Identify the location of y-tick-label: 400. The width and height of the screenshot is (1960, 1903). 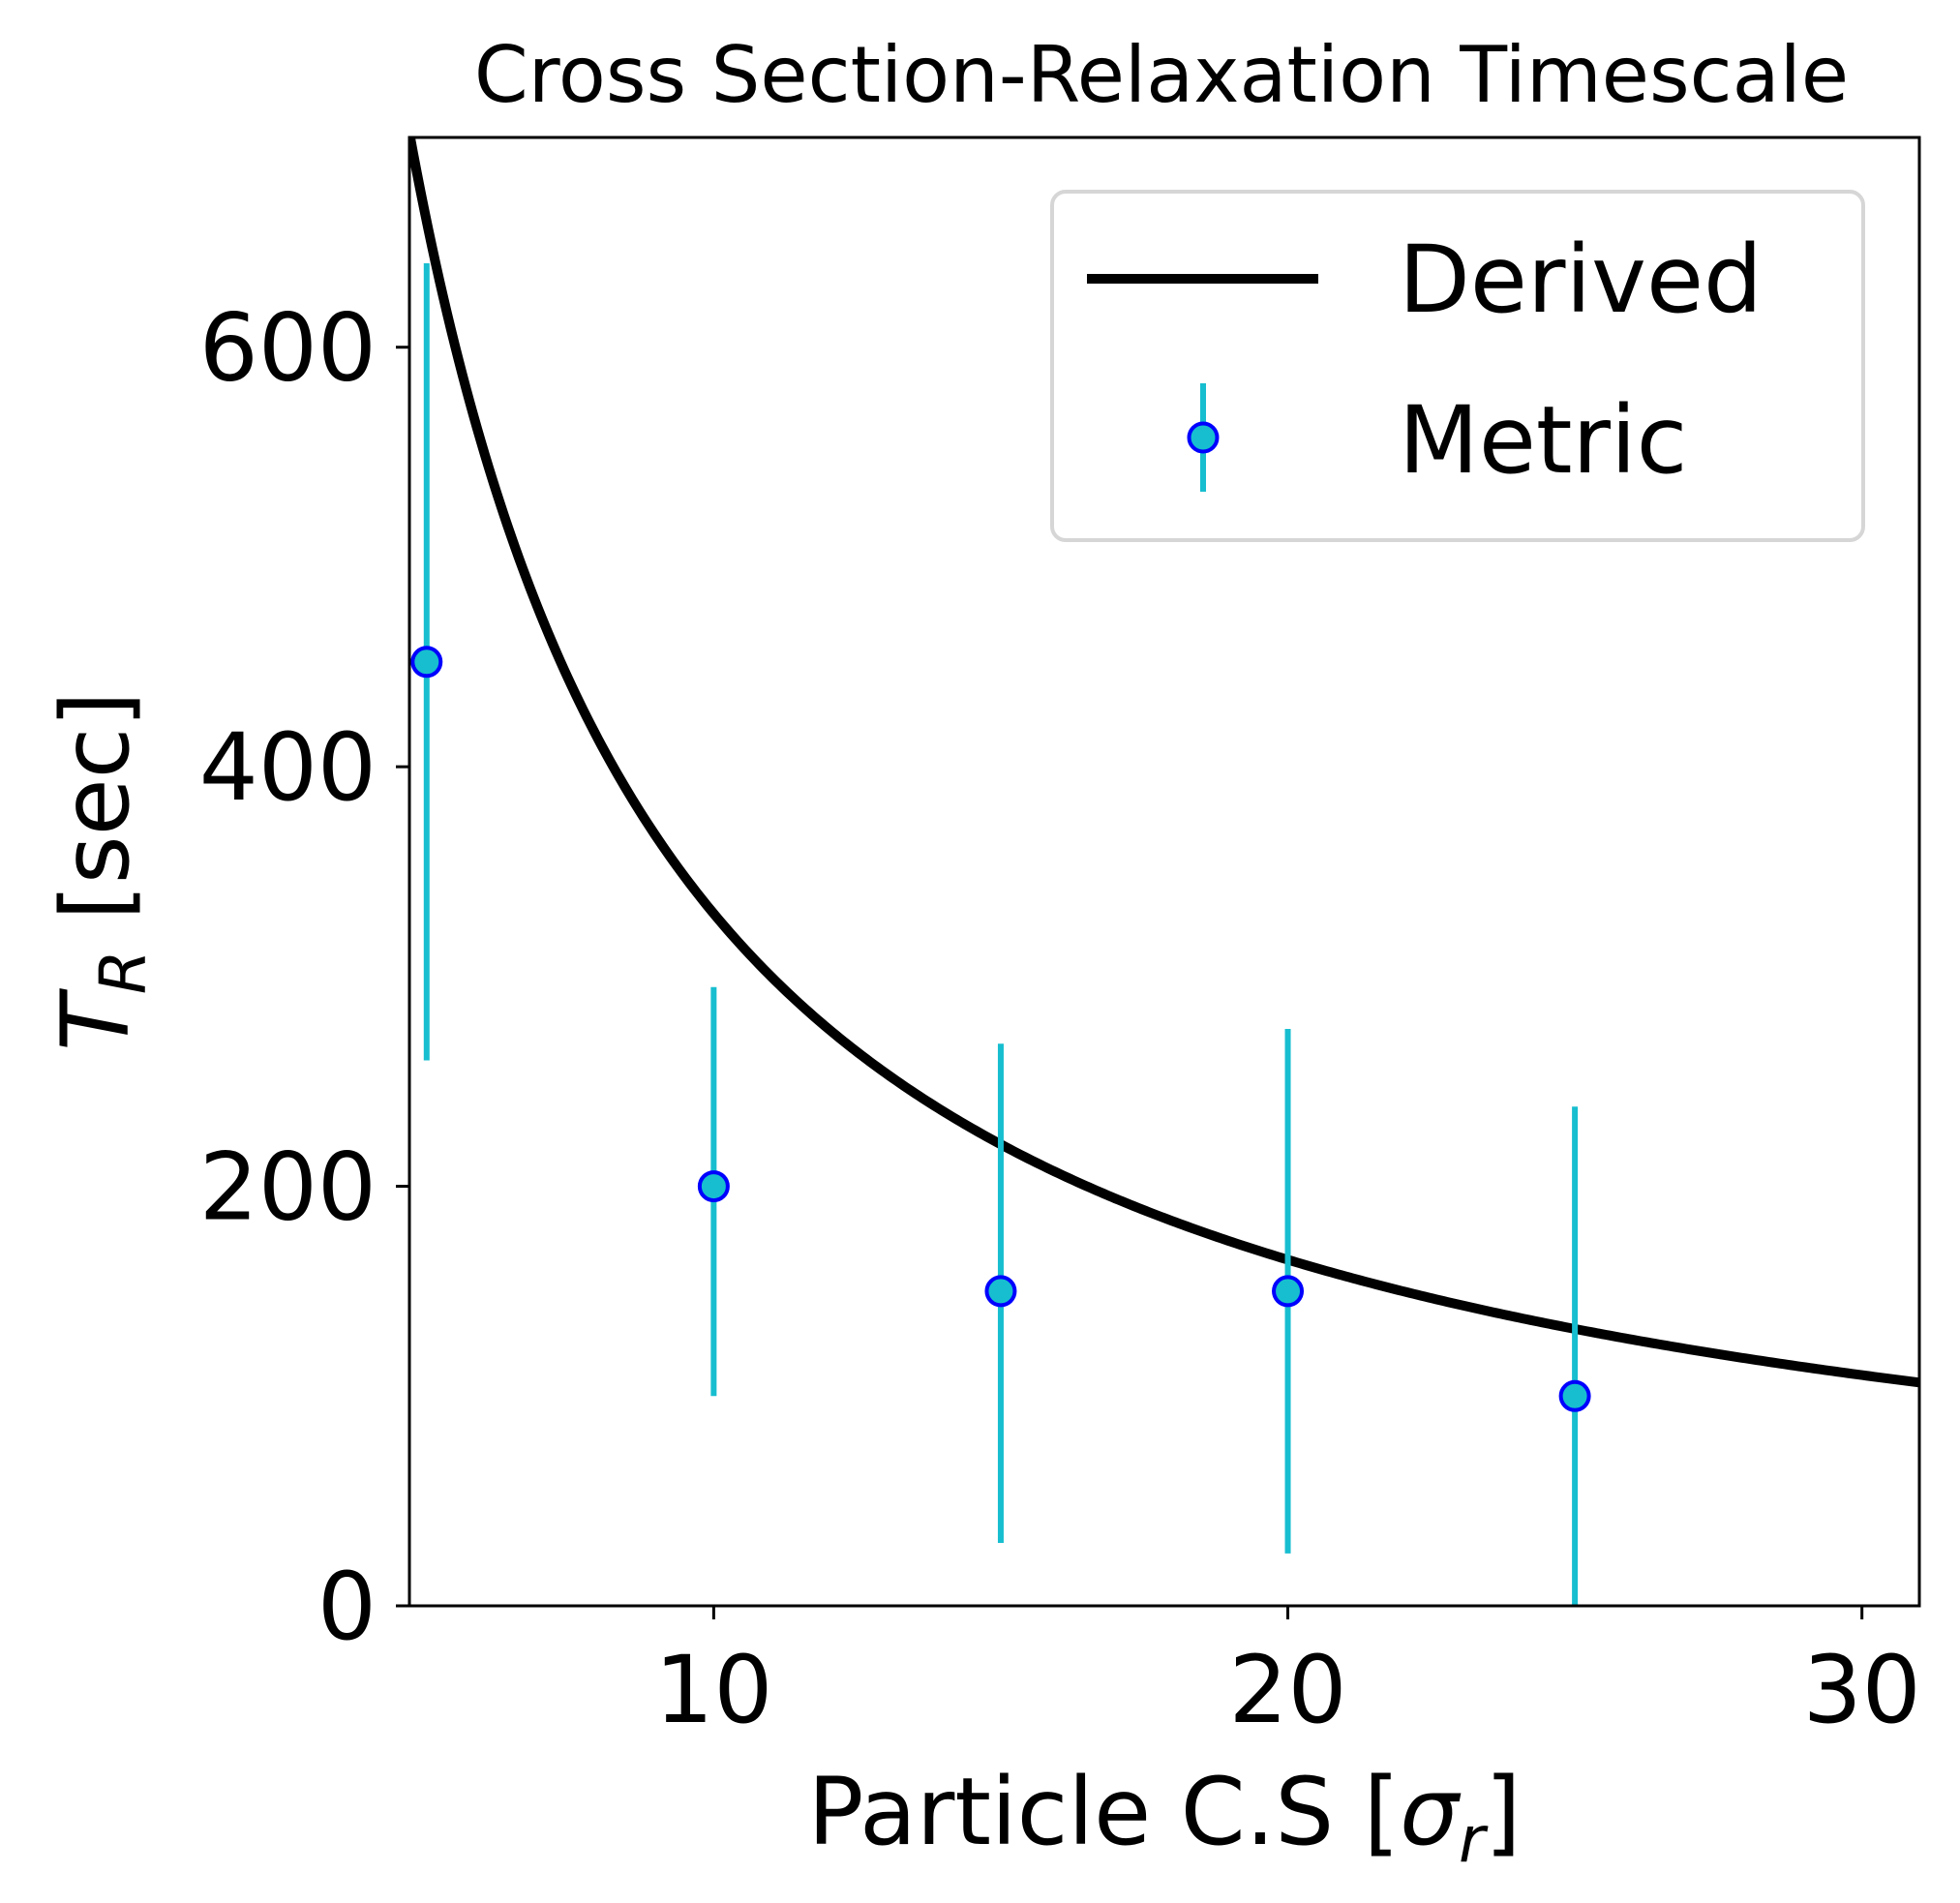
(288, 767).